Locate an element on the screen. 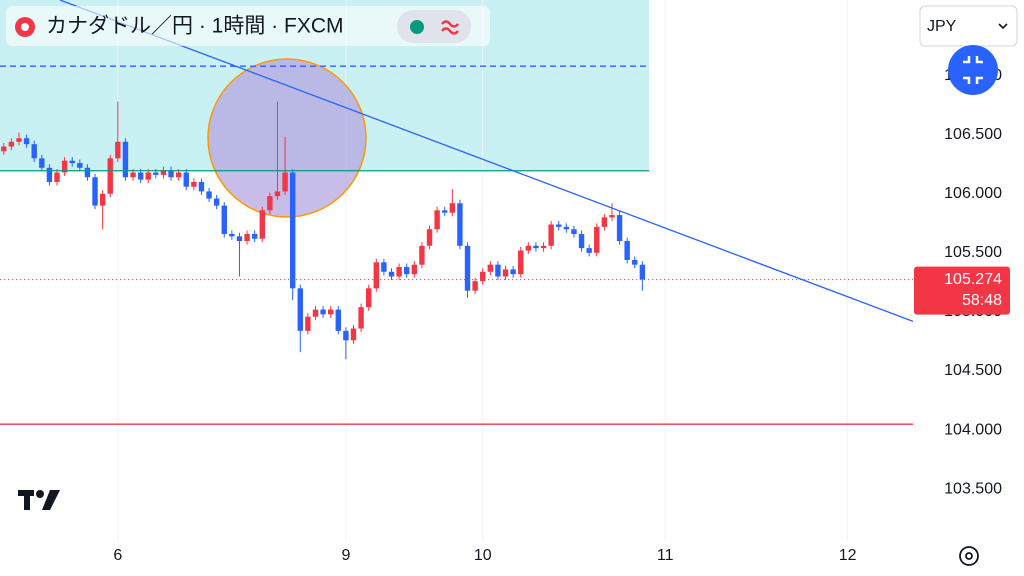 Image resolution: width=1024 pixels, height=576 pixels. y-tick-label: 105.500 is located at coordinates (973, 252).